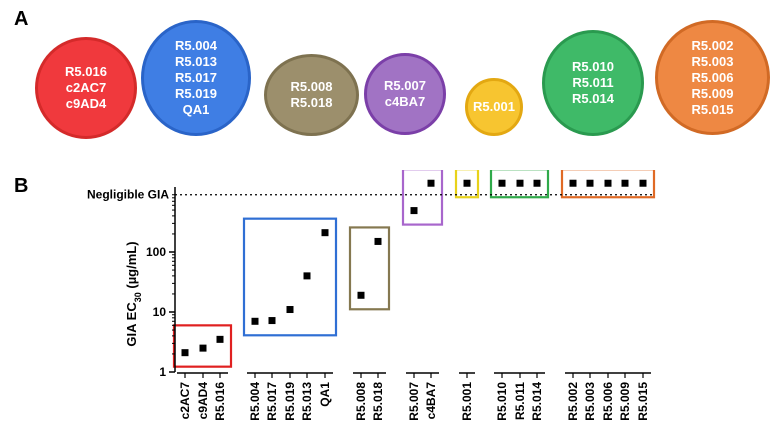 The height and width of the screenshot is (433, 783). Describe the element at coordinates (162, 372) in the screenshot. I see `y-tick-label: 1` at that location.